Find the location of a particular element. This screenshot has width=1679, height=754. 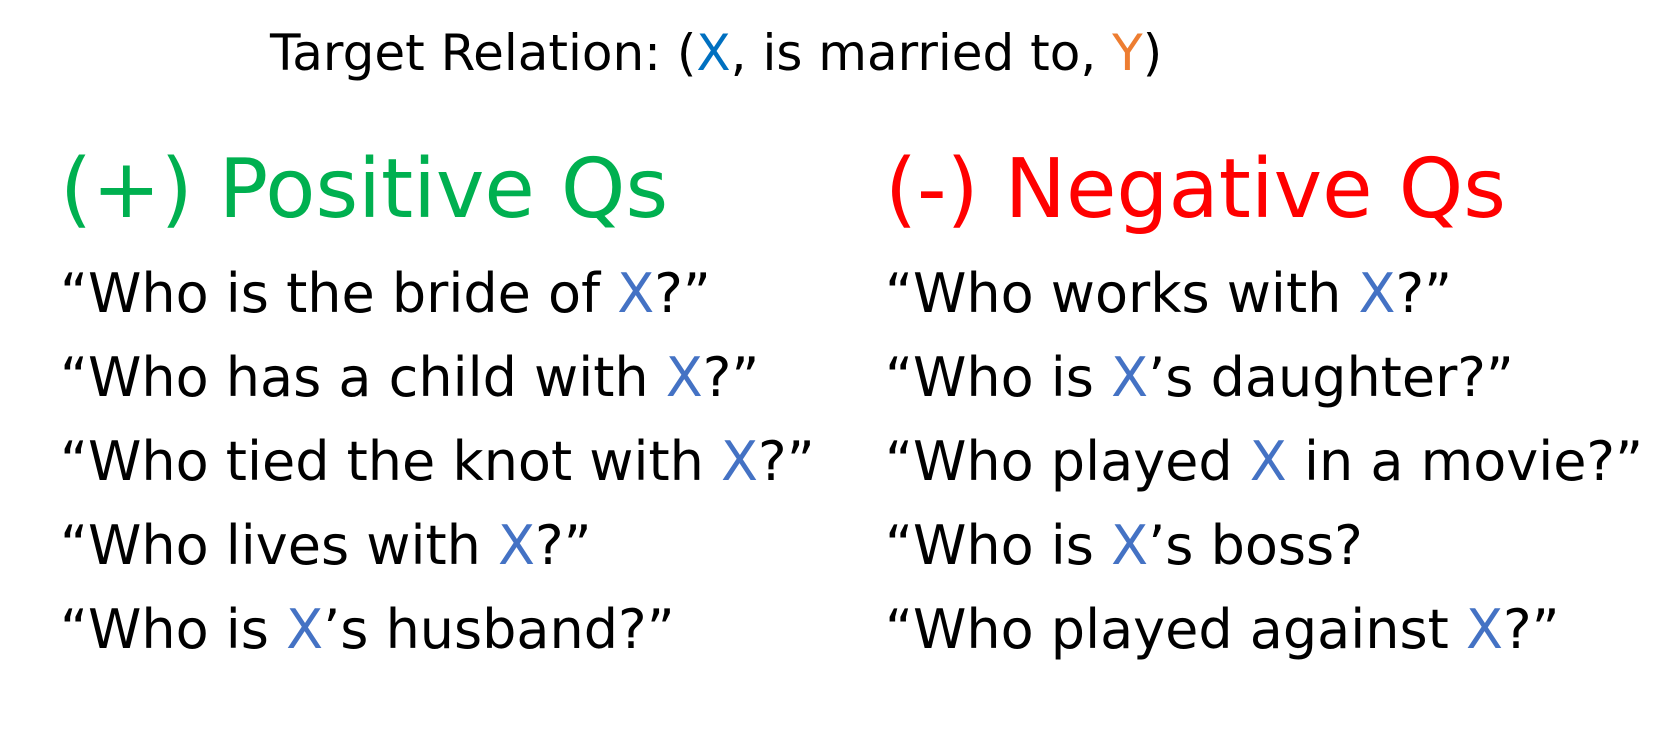

positive-question: “Who tied the knot with X?” is located at coordinates (437, 462).